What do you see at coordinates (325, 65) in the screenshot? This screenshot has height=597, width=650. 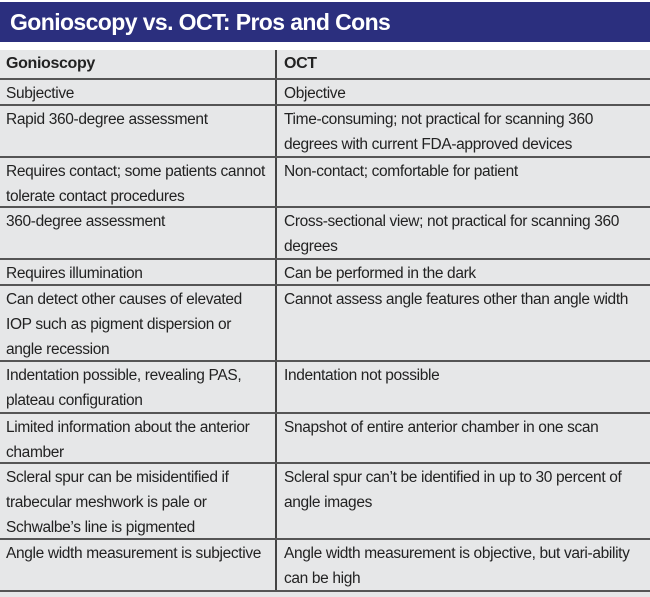 I see `header-row: Gonioscopy OCT` at bounding box center [325, 65].